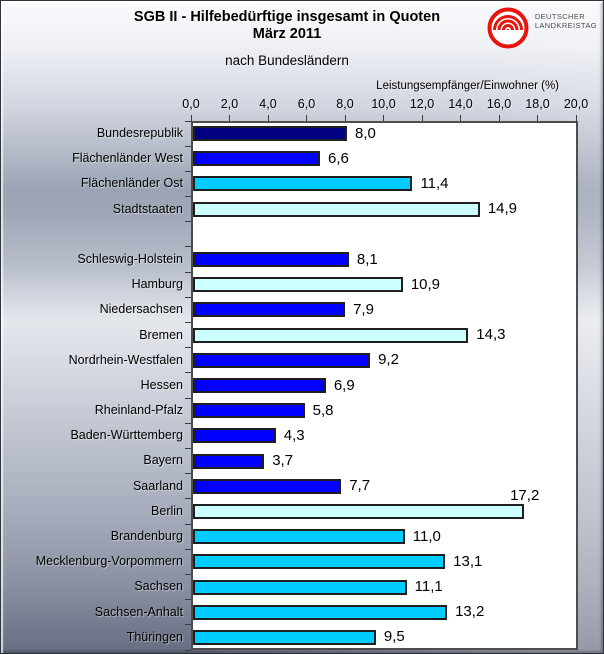 The width and height of the screenshot is (604, 654). What do you see at coordinates (508, 28) in the screenshot?
I see `landkreistag-arcs-icon` at bounding box center [508, 28].